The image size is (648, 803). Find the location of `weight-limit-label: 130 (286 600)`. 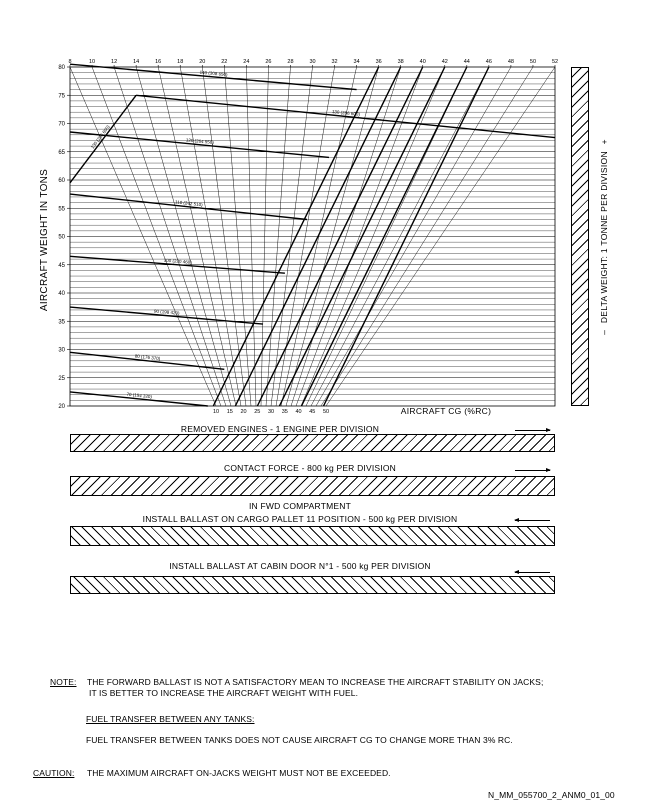

weight-limit-label: 130 (286 600) is located at coordinates (100, 137).